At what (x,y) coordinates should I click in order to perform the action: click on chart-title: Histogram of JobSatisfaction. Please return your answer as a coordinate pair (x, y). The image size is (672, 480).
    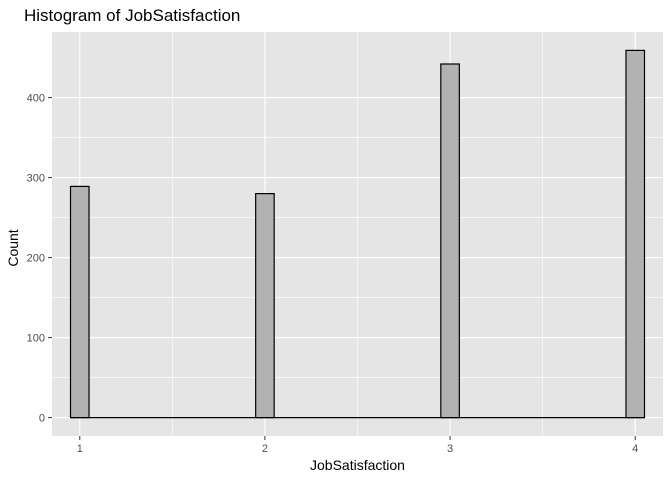
    Looking at the image, I should click on (132, 15).